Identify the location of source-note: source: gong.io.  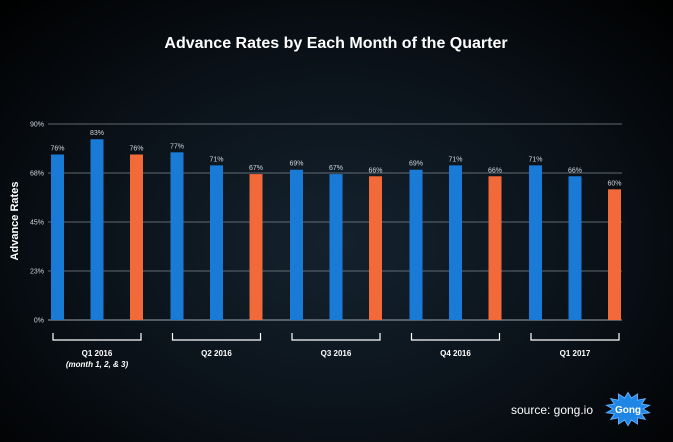
(552, 410).